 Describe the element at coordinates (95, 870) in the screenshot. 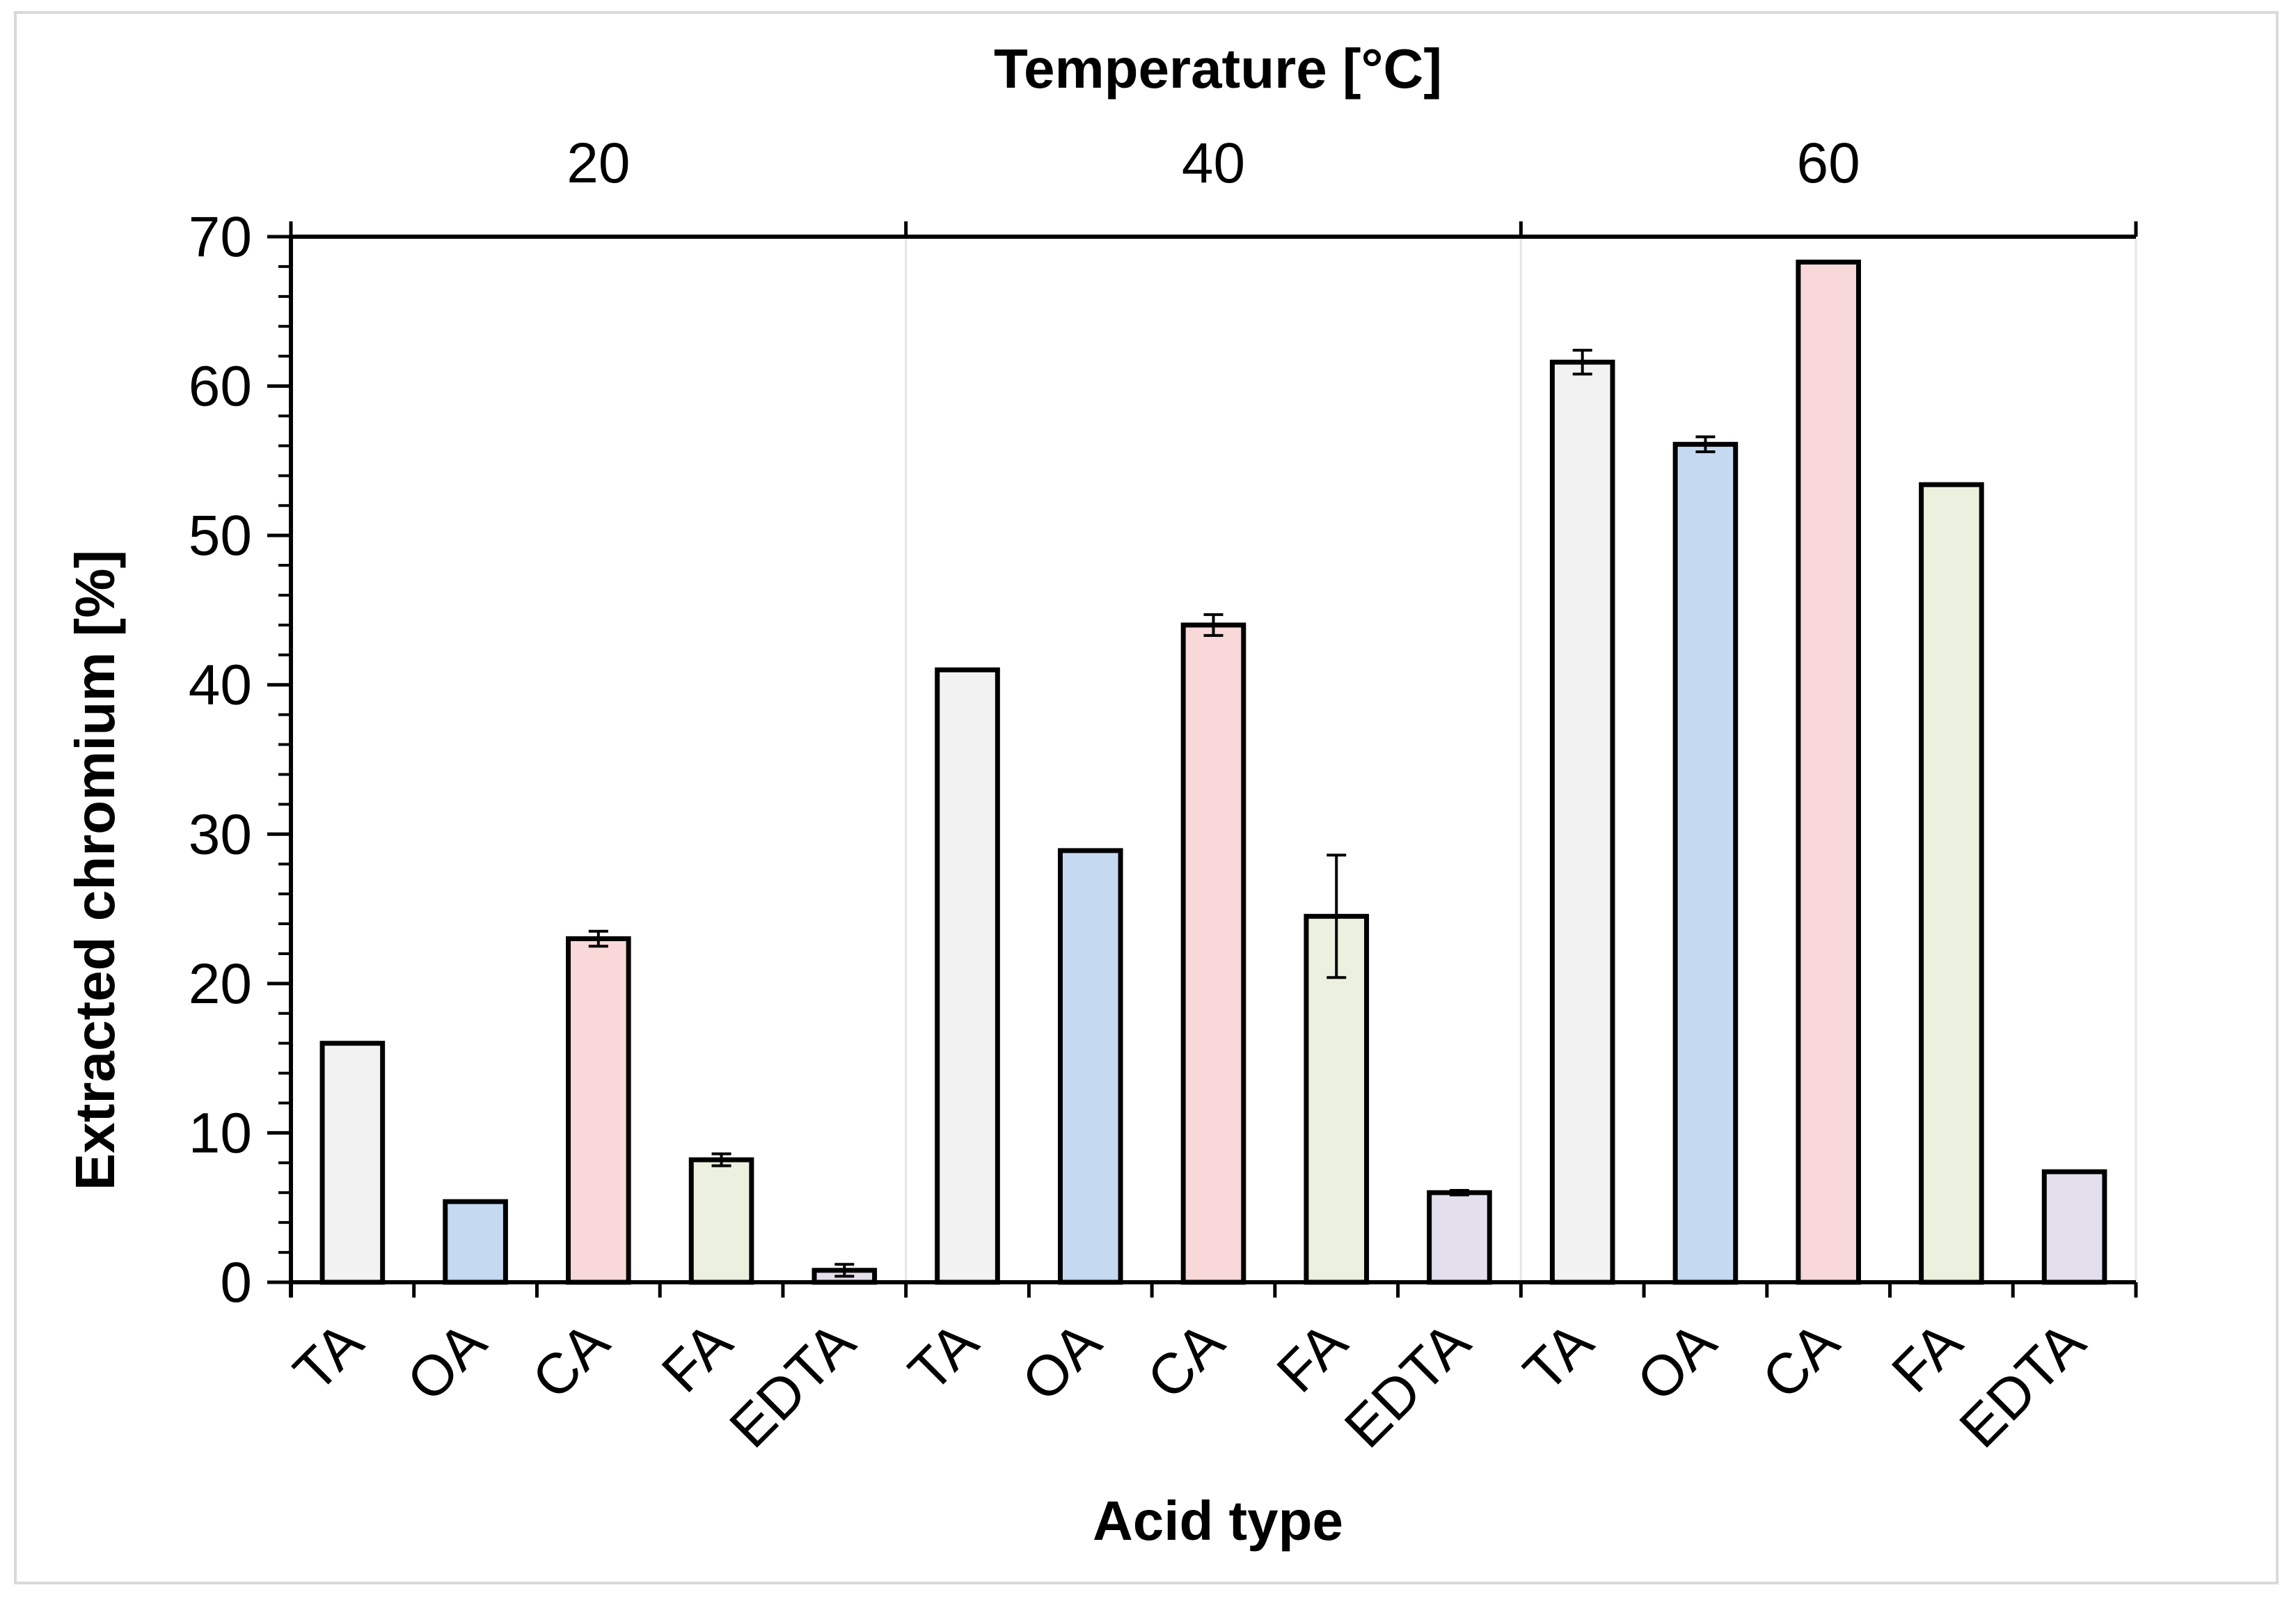

I see `y-axis-title: Extracted chromium [%]` at that location.